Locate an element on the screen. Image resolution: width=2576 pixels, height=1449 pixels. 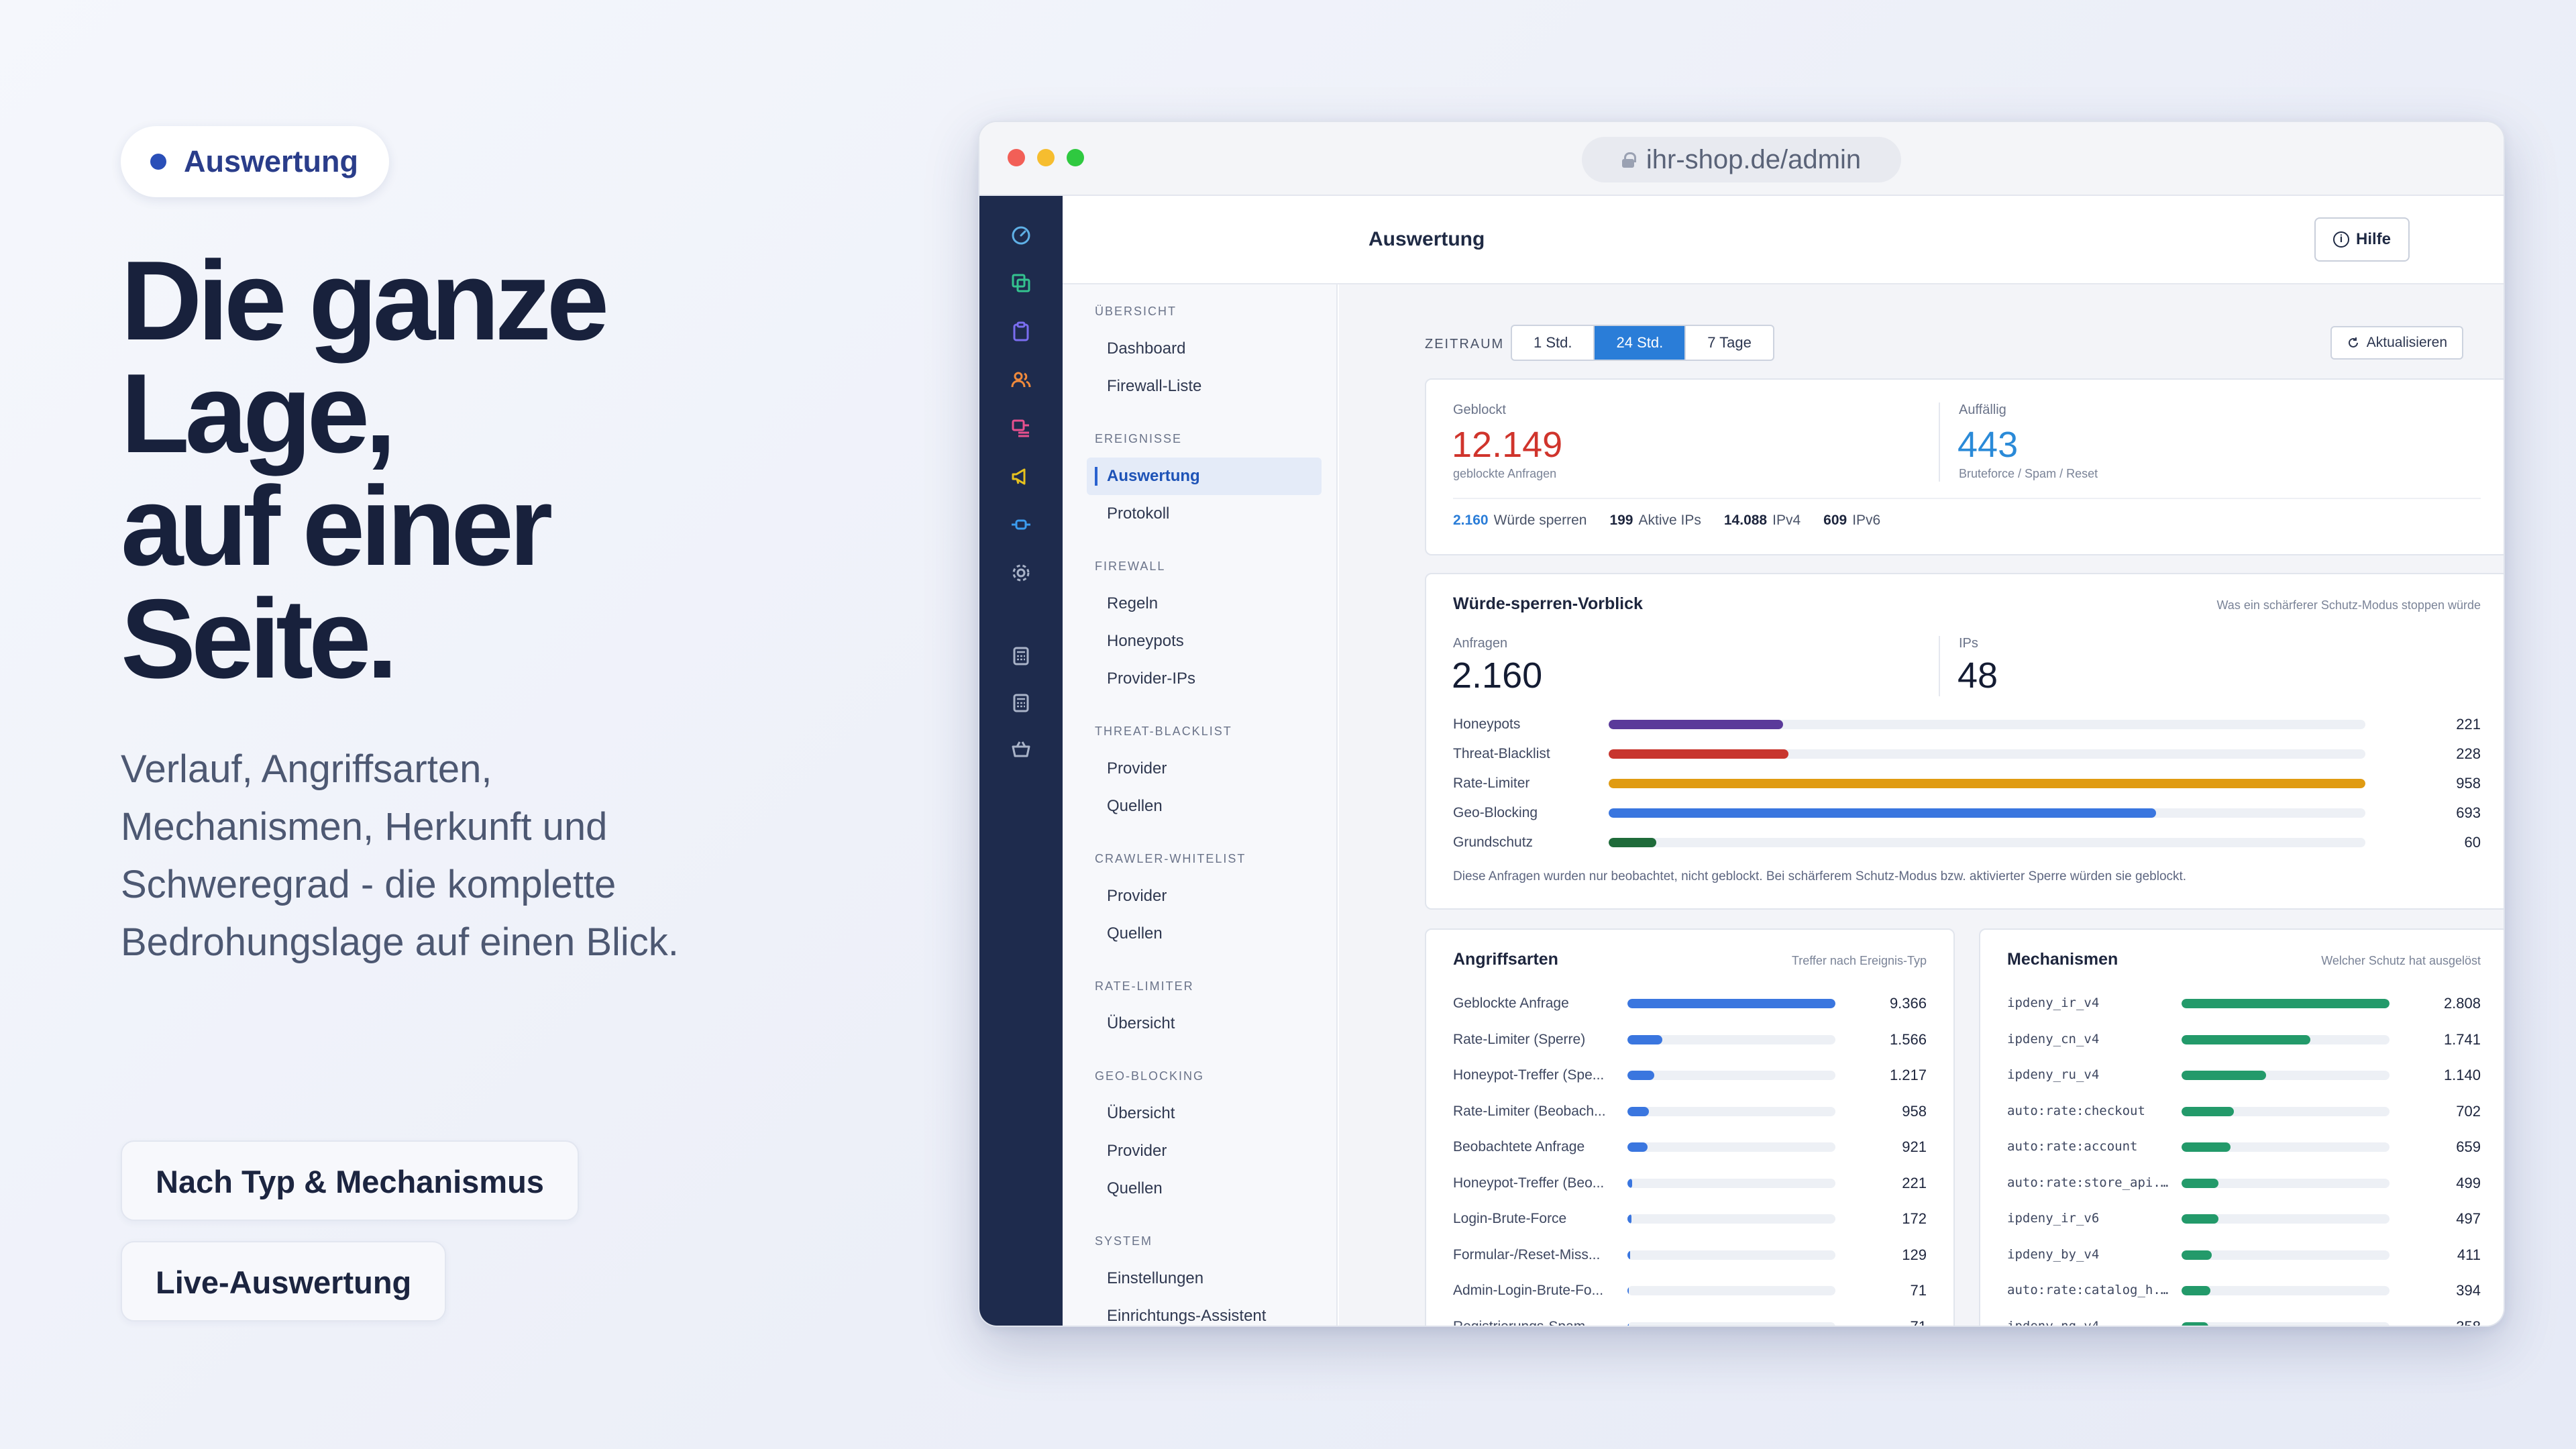
gear-icon is located at coordinates (1021, 573).